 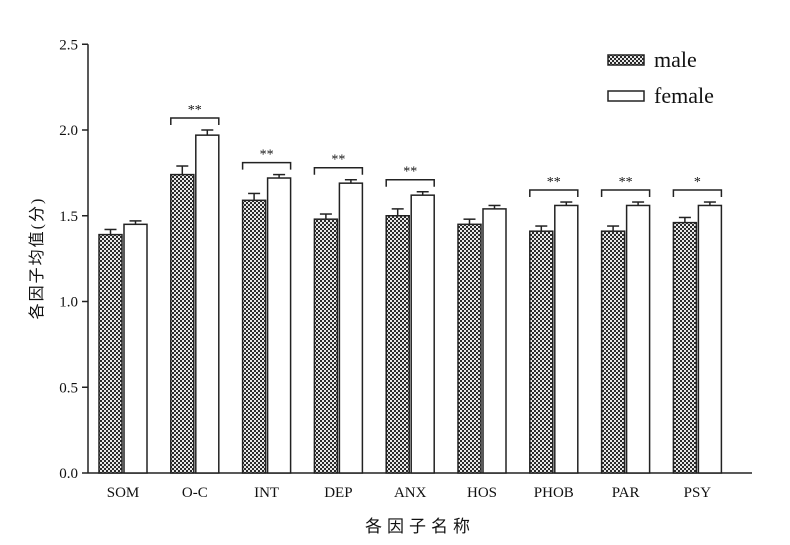 What do you see at coordinates (123, 493) in the screenshot?
I see `x-tick-label: SOM` at bounding box center [123, 493].